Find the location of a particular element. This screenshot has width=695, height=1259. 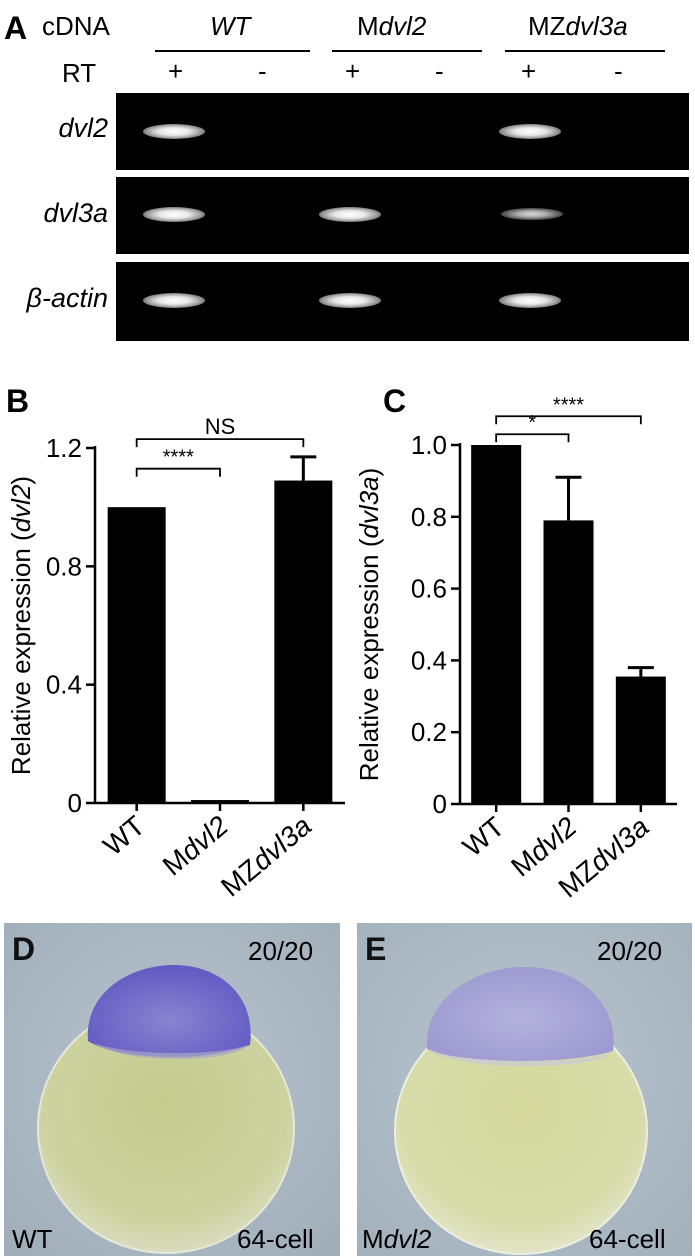

stage-label-e: 64-cell is located at coordinates (627, 1239).